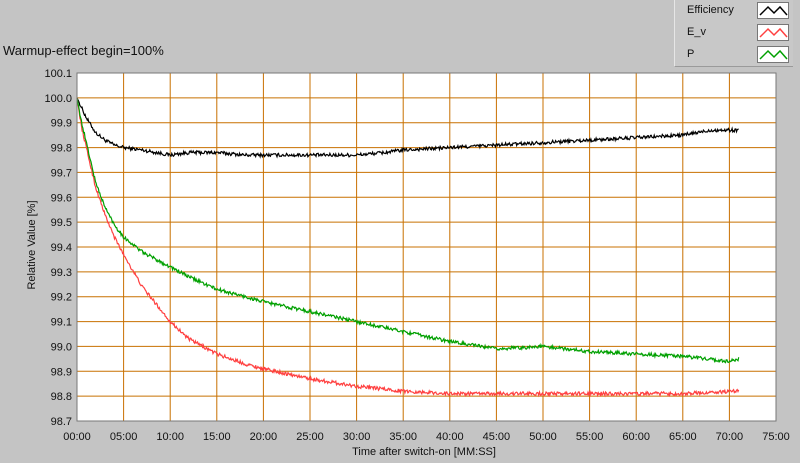  I want to click on x-tick-label: 35:00, so click(403, 437).